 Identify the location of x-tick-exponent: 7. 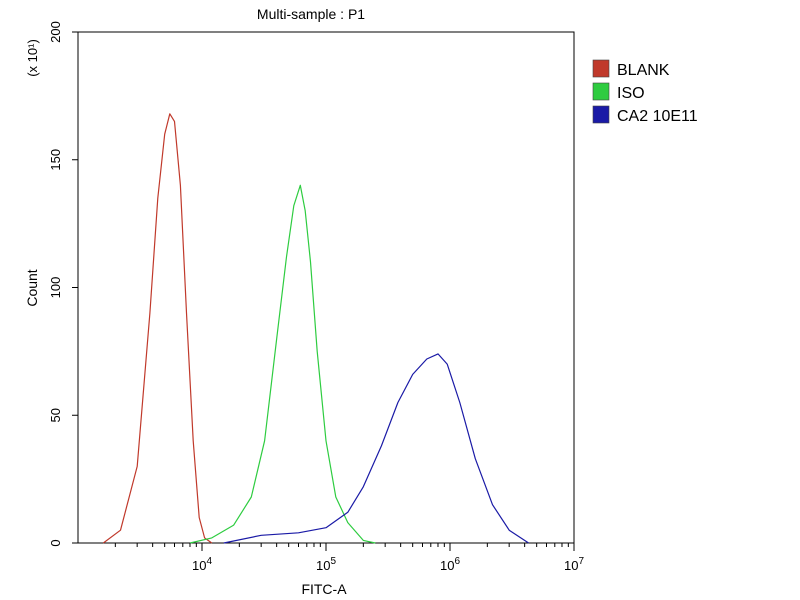
(581, 561).